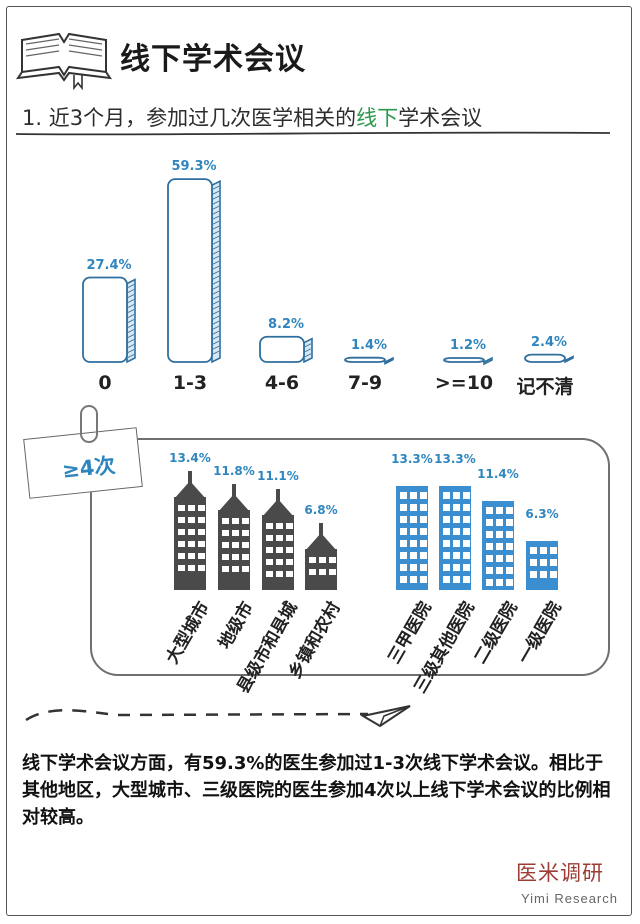 The height and width of the screenshot is (924, 640). Describe the element at coordinates (190, 458) in the screenshot. I see `building-value-label: 13.4%` at that location.